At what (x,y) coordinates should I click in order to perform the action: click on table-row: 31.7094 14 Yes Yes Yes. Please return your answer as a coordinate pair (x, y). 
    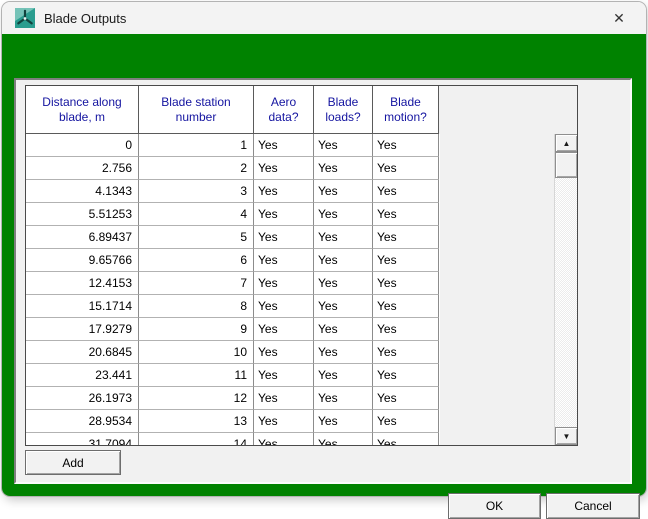
    Looking at the image, I should click on (233, 439).